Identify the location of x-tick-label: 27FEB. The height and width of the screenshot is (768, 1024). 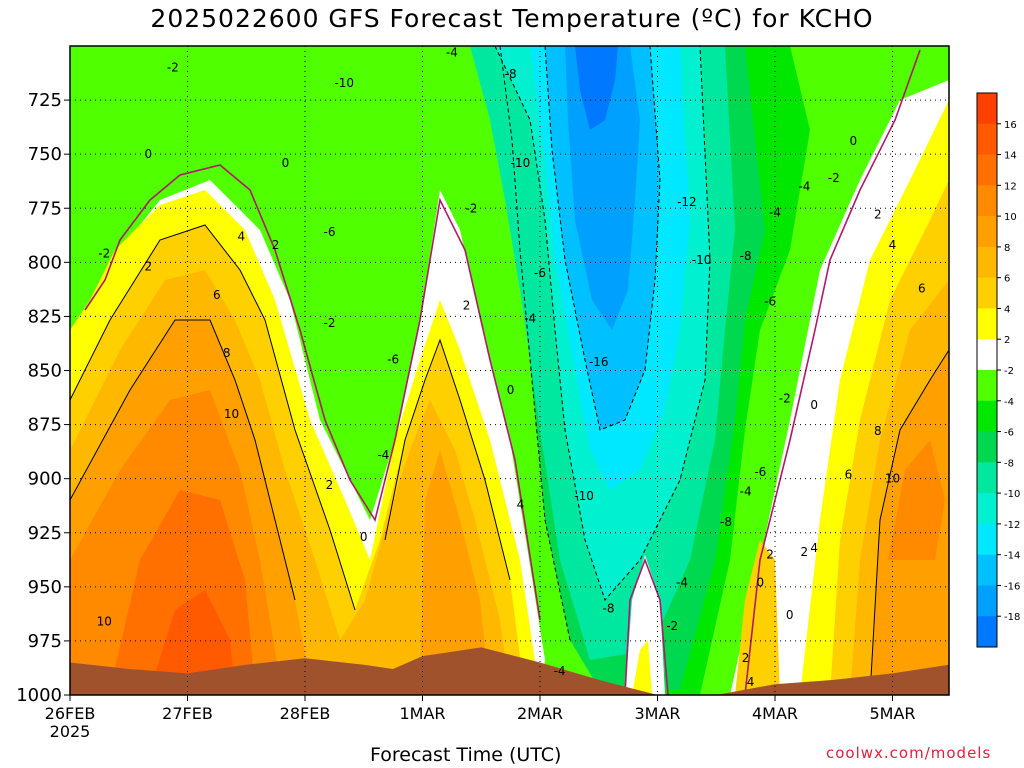
(187, 713).